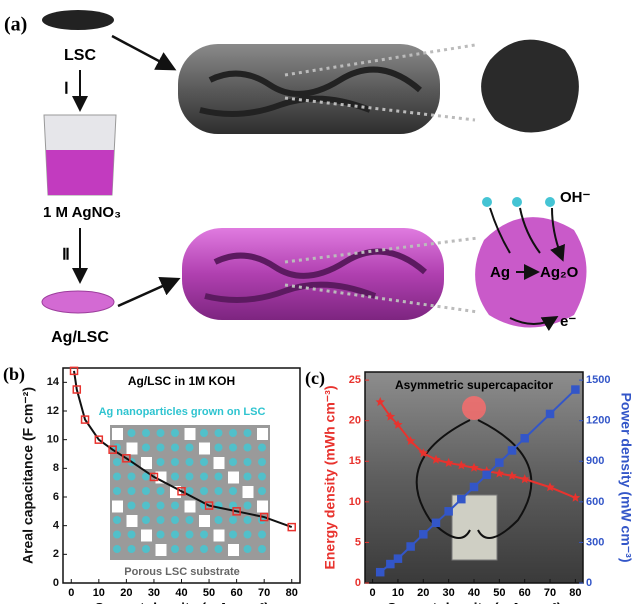 This screenshot has width=635, height=609. I want to click on y-tick-label: 25, so click(355, 380).